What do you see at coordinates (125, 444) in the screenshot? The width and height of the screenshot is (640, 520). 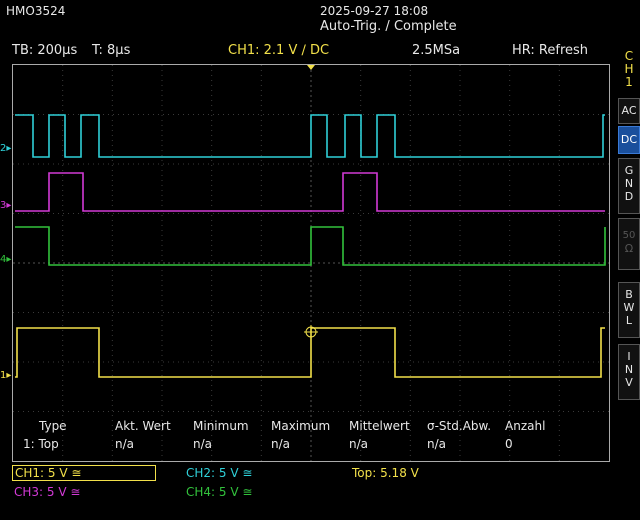 I see `measurement-row-current: n/a` at bounding box center [125, 444].